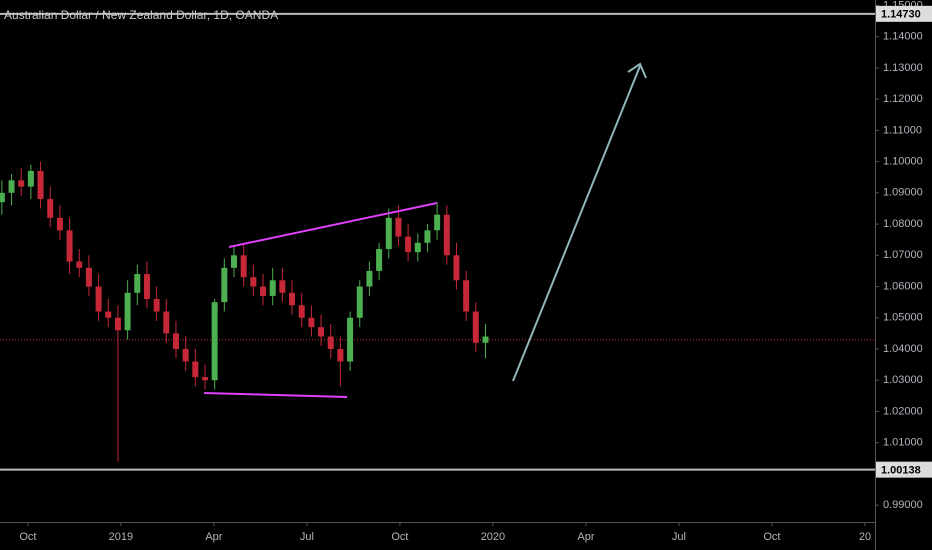 This screenshot has height=550, width=932. What do you see at coordinates (901, 15) in the screenshot?
I see `level-label: 1.14730` at bounding box center [901, 15].